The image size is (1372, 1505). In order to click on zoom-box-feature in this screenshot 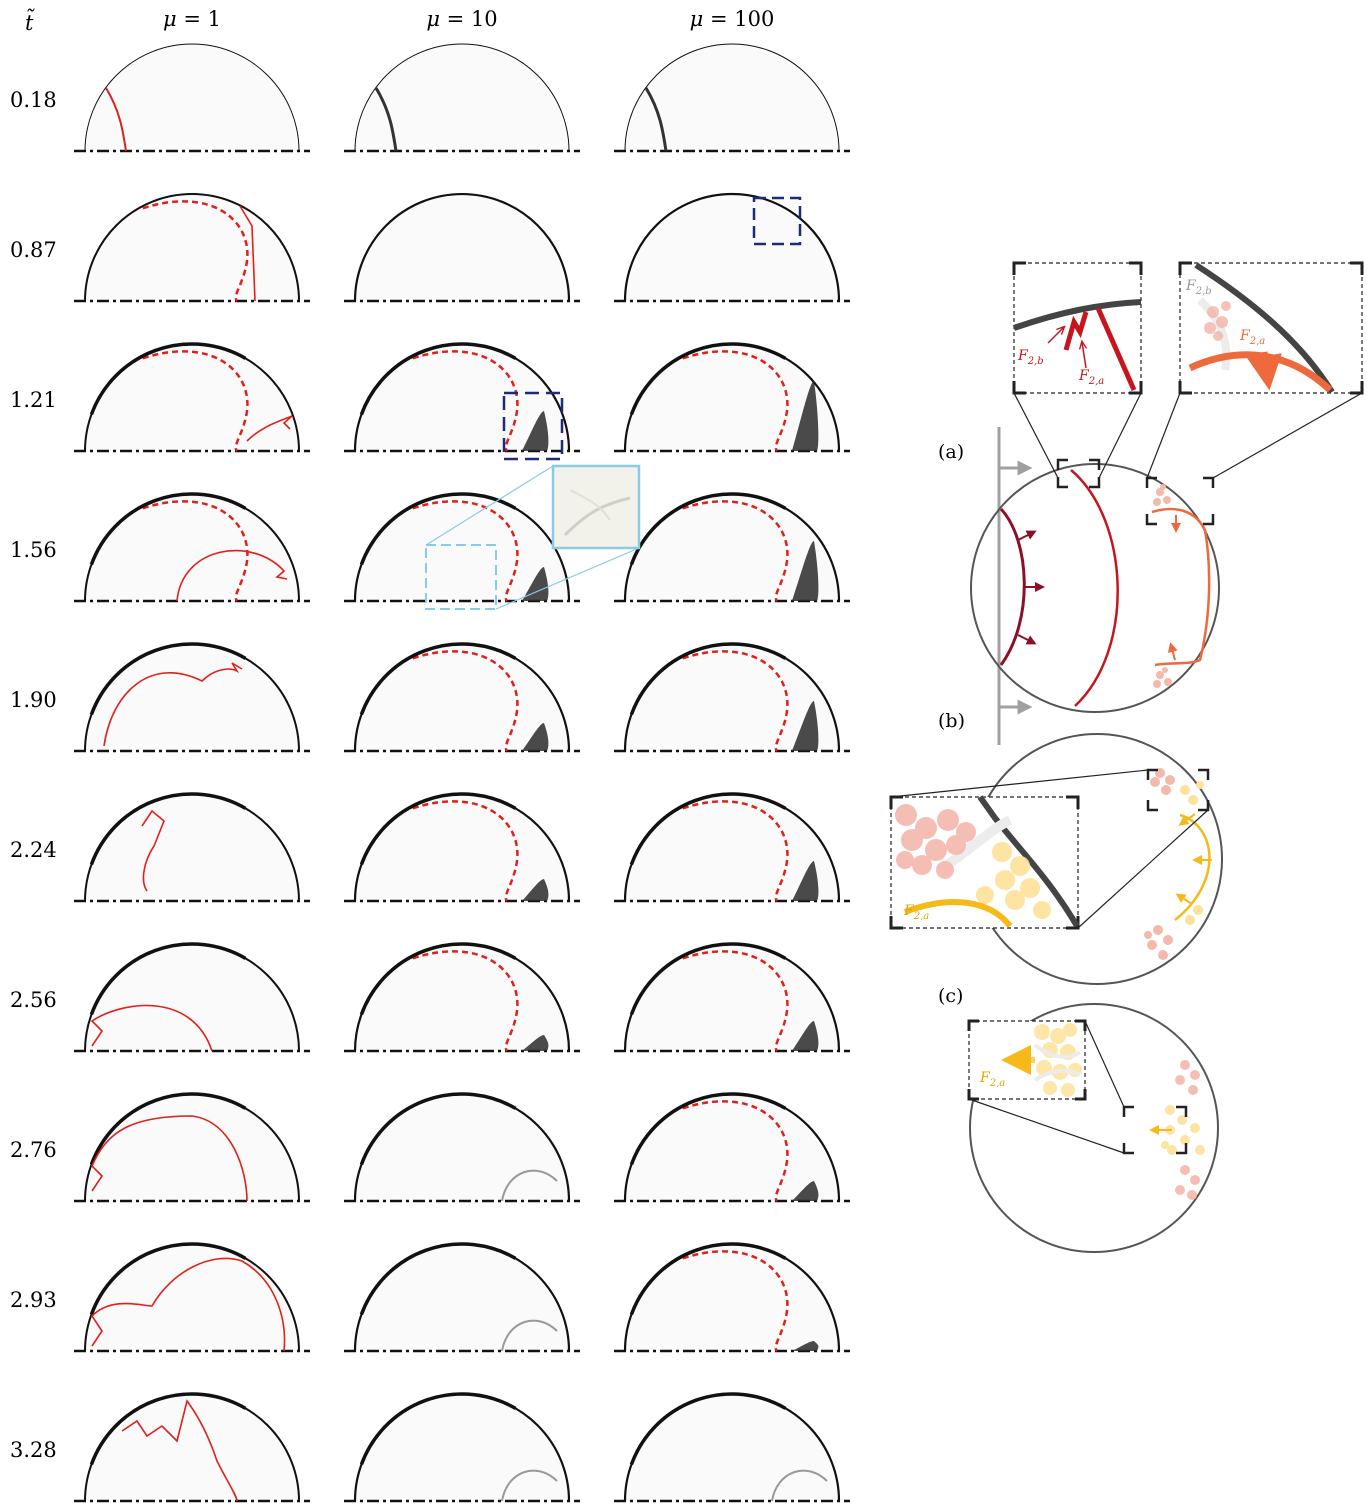, I will do `click(597, 516)`.